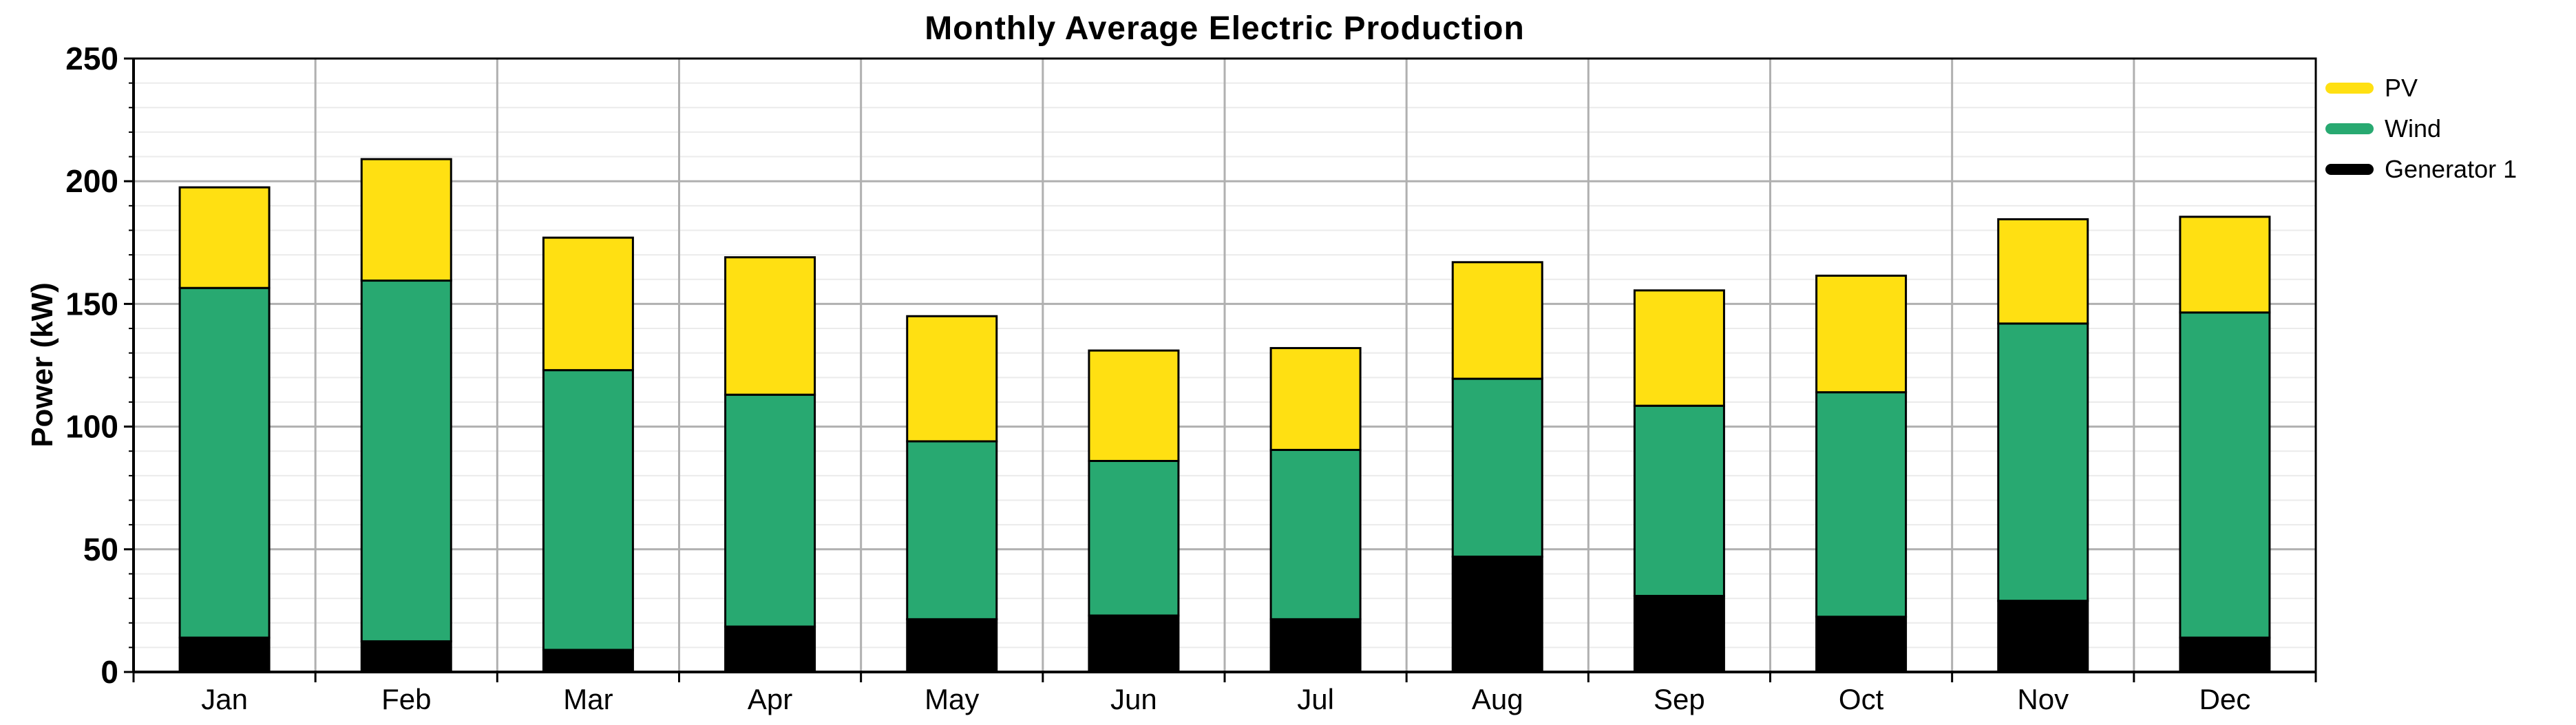 The height and width of the screenshot is (725, 2576). What do you see at coordinates (2421, 87) in the screenshot?
I see `legend-item-pv: PV` at bounding box center [2421, 87].